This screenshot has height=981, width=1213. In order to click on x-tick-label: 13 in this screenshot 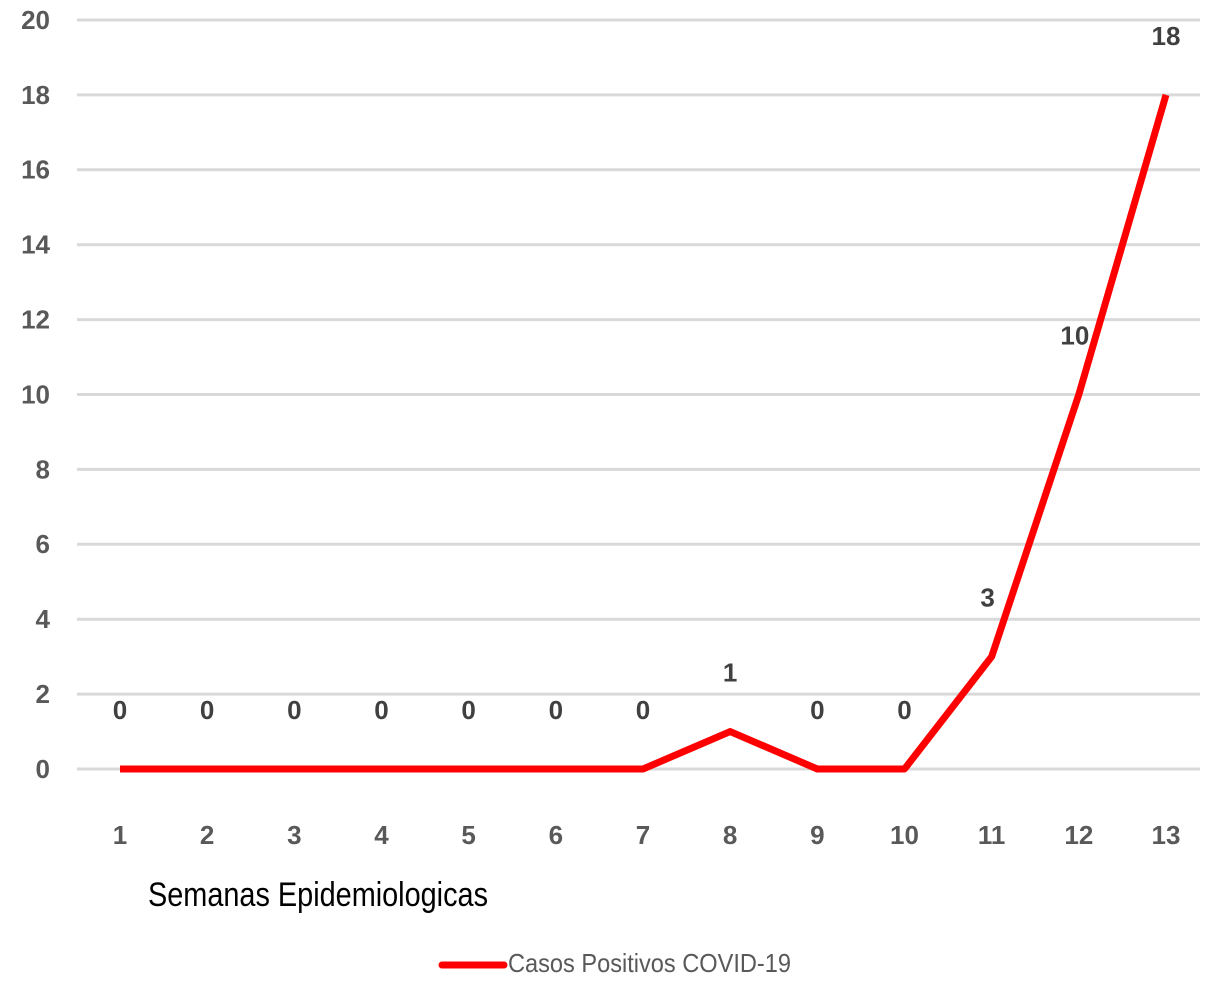, I will do `click(1166, 835)`.